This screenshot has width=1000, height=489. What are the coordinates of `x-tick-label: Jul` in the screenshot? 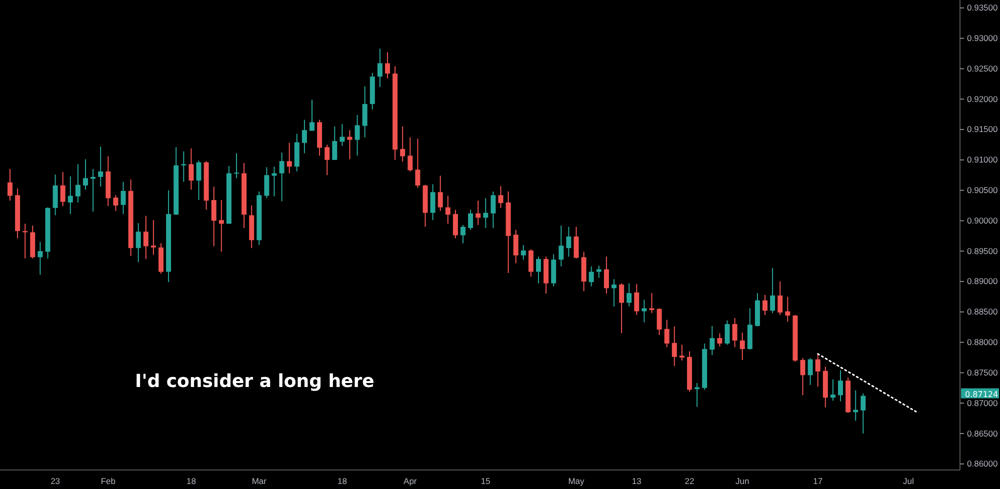 It's located at (908, 481).